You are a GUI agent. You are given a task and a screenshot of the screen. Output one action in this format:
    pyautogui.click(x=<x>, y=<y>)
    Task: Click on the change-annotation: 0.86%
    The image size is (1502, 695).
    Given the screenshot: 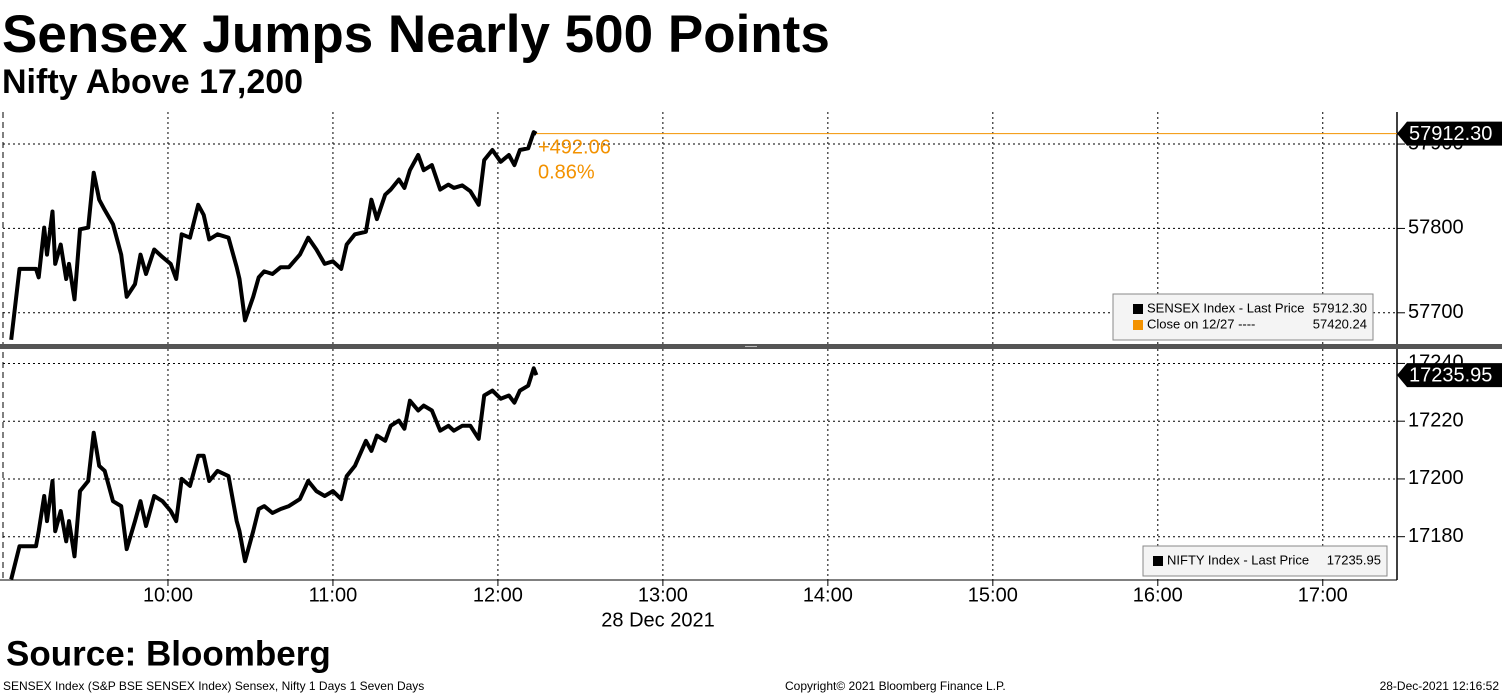 What is the action you would take?
    pyautogui.click(x=566, y=172)
    